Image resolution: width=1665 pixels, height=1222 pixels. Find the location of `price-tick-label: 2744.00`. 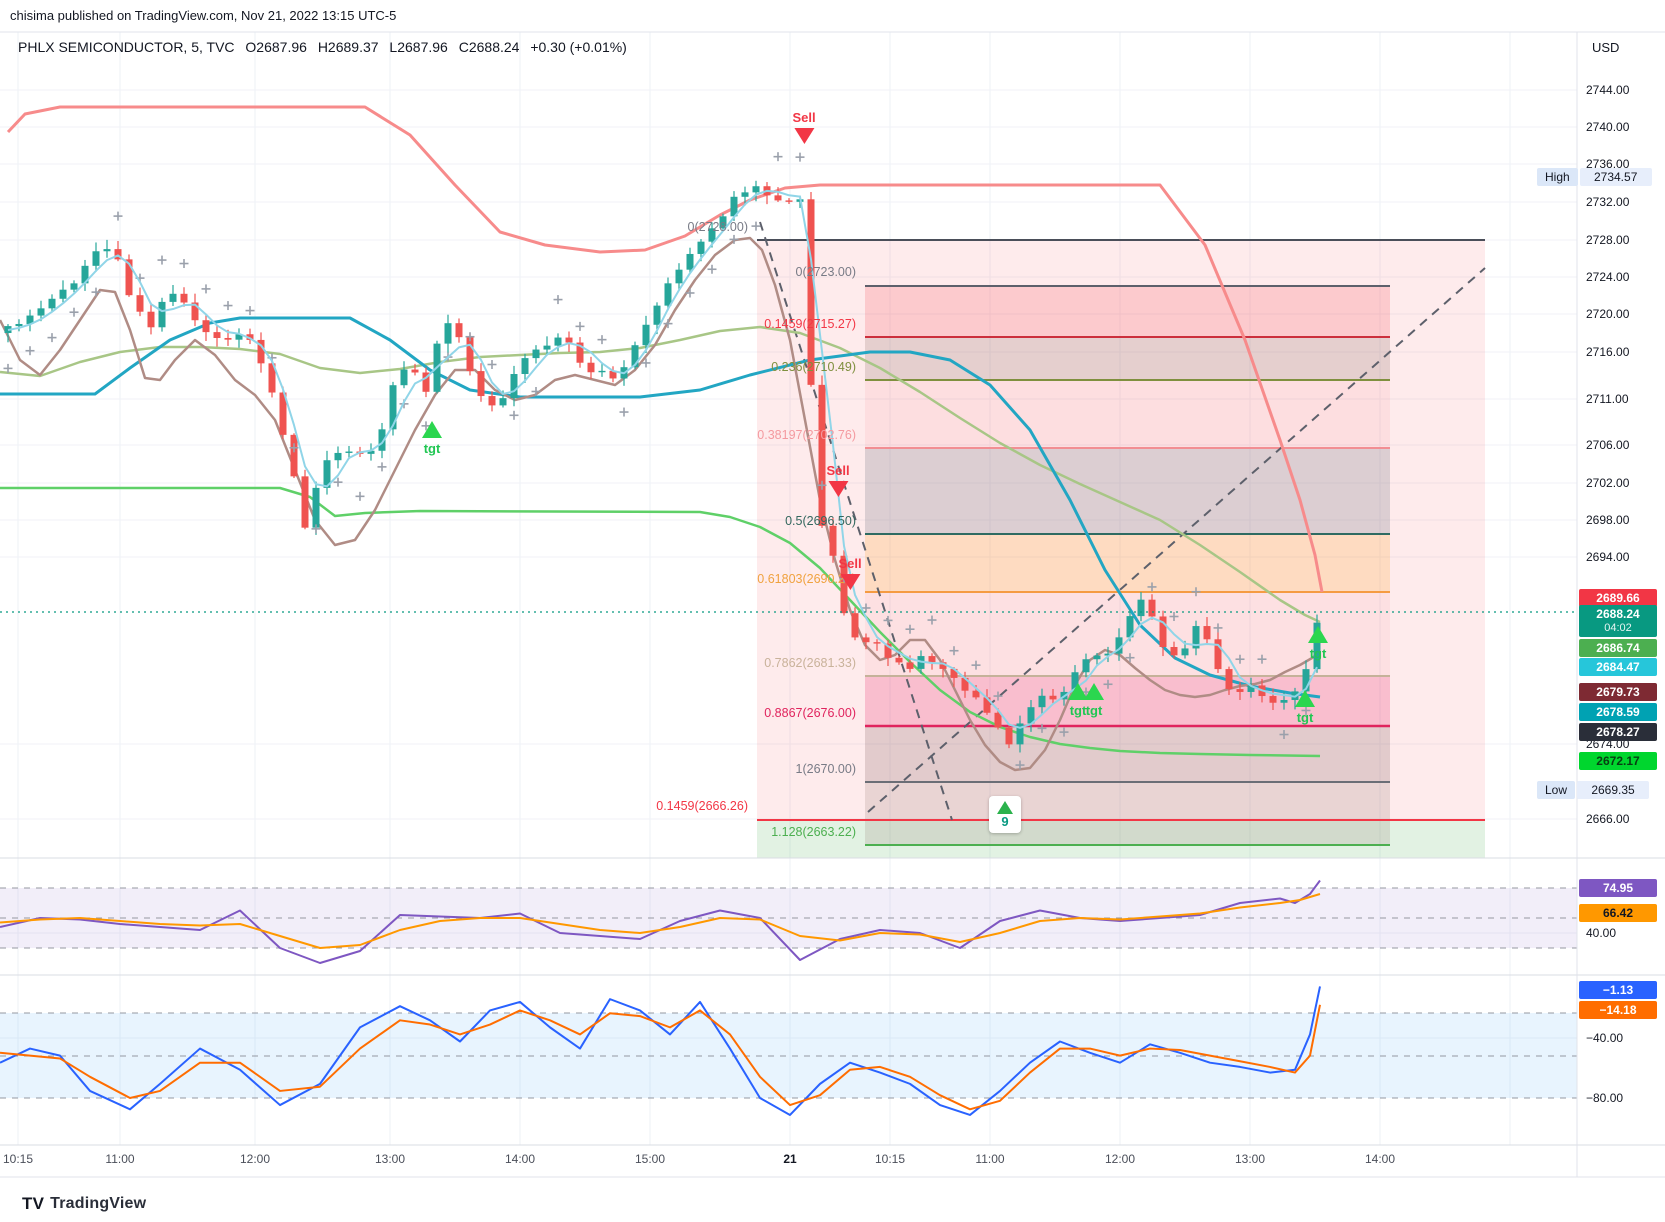

price-tick-label: 2744.00 is located at coordinates (1608, 90).